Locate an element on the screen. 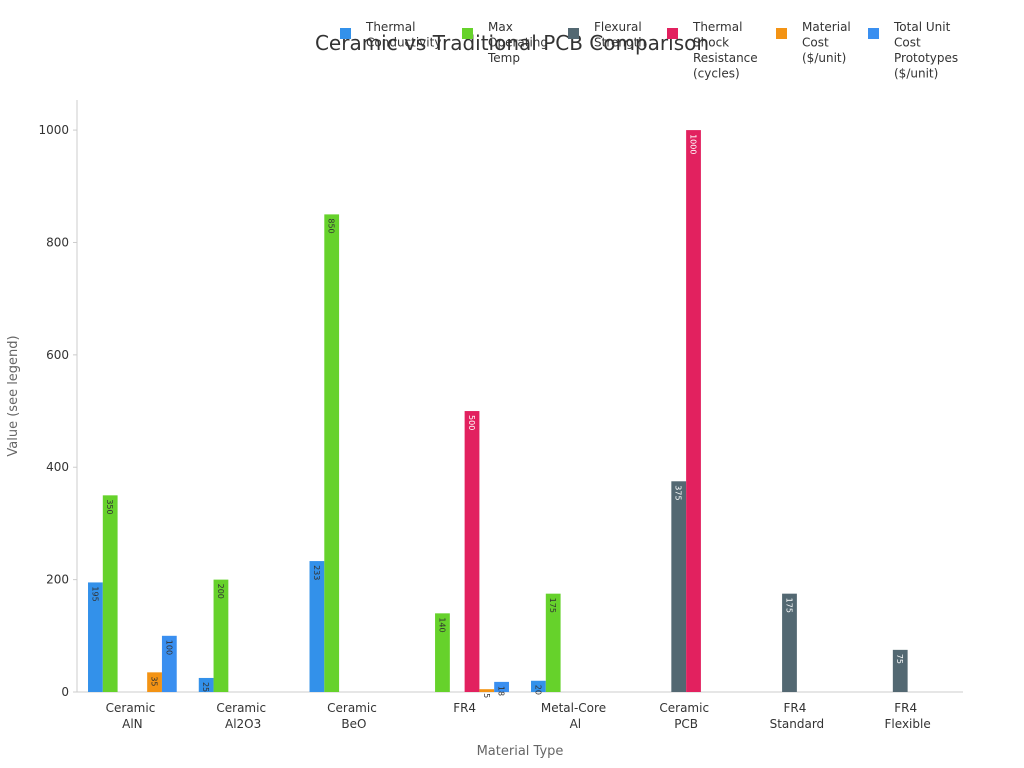 The width and height of the screenshot is (1024, 768). x-tick-label: FR4 Standard is located at coordinates (797, 716).